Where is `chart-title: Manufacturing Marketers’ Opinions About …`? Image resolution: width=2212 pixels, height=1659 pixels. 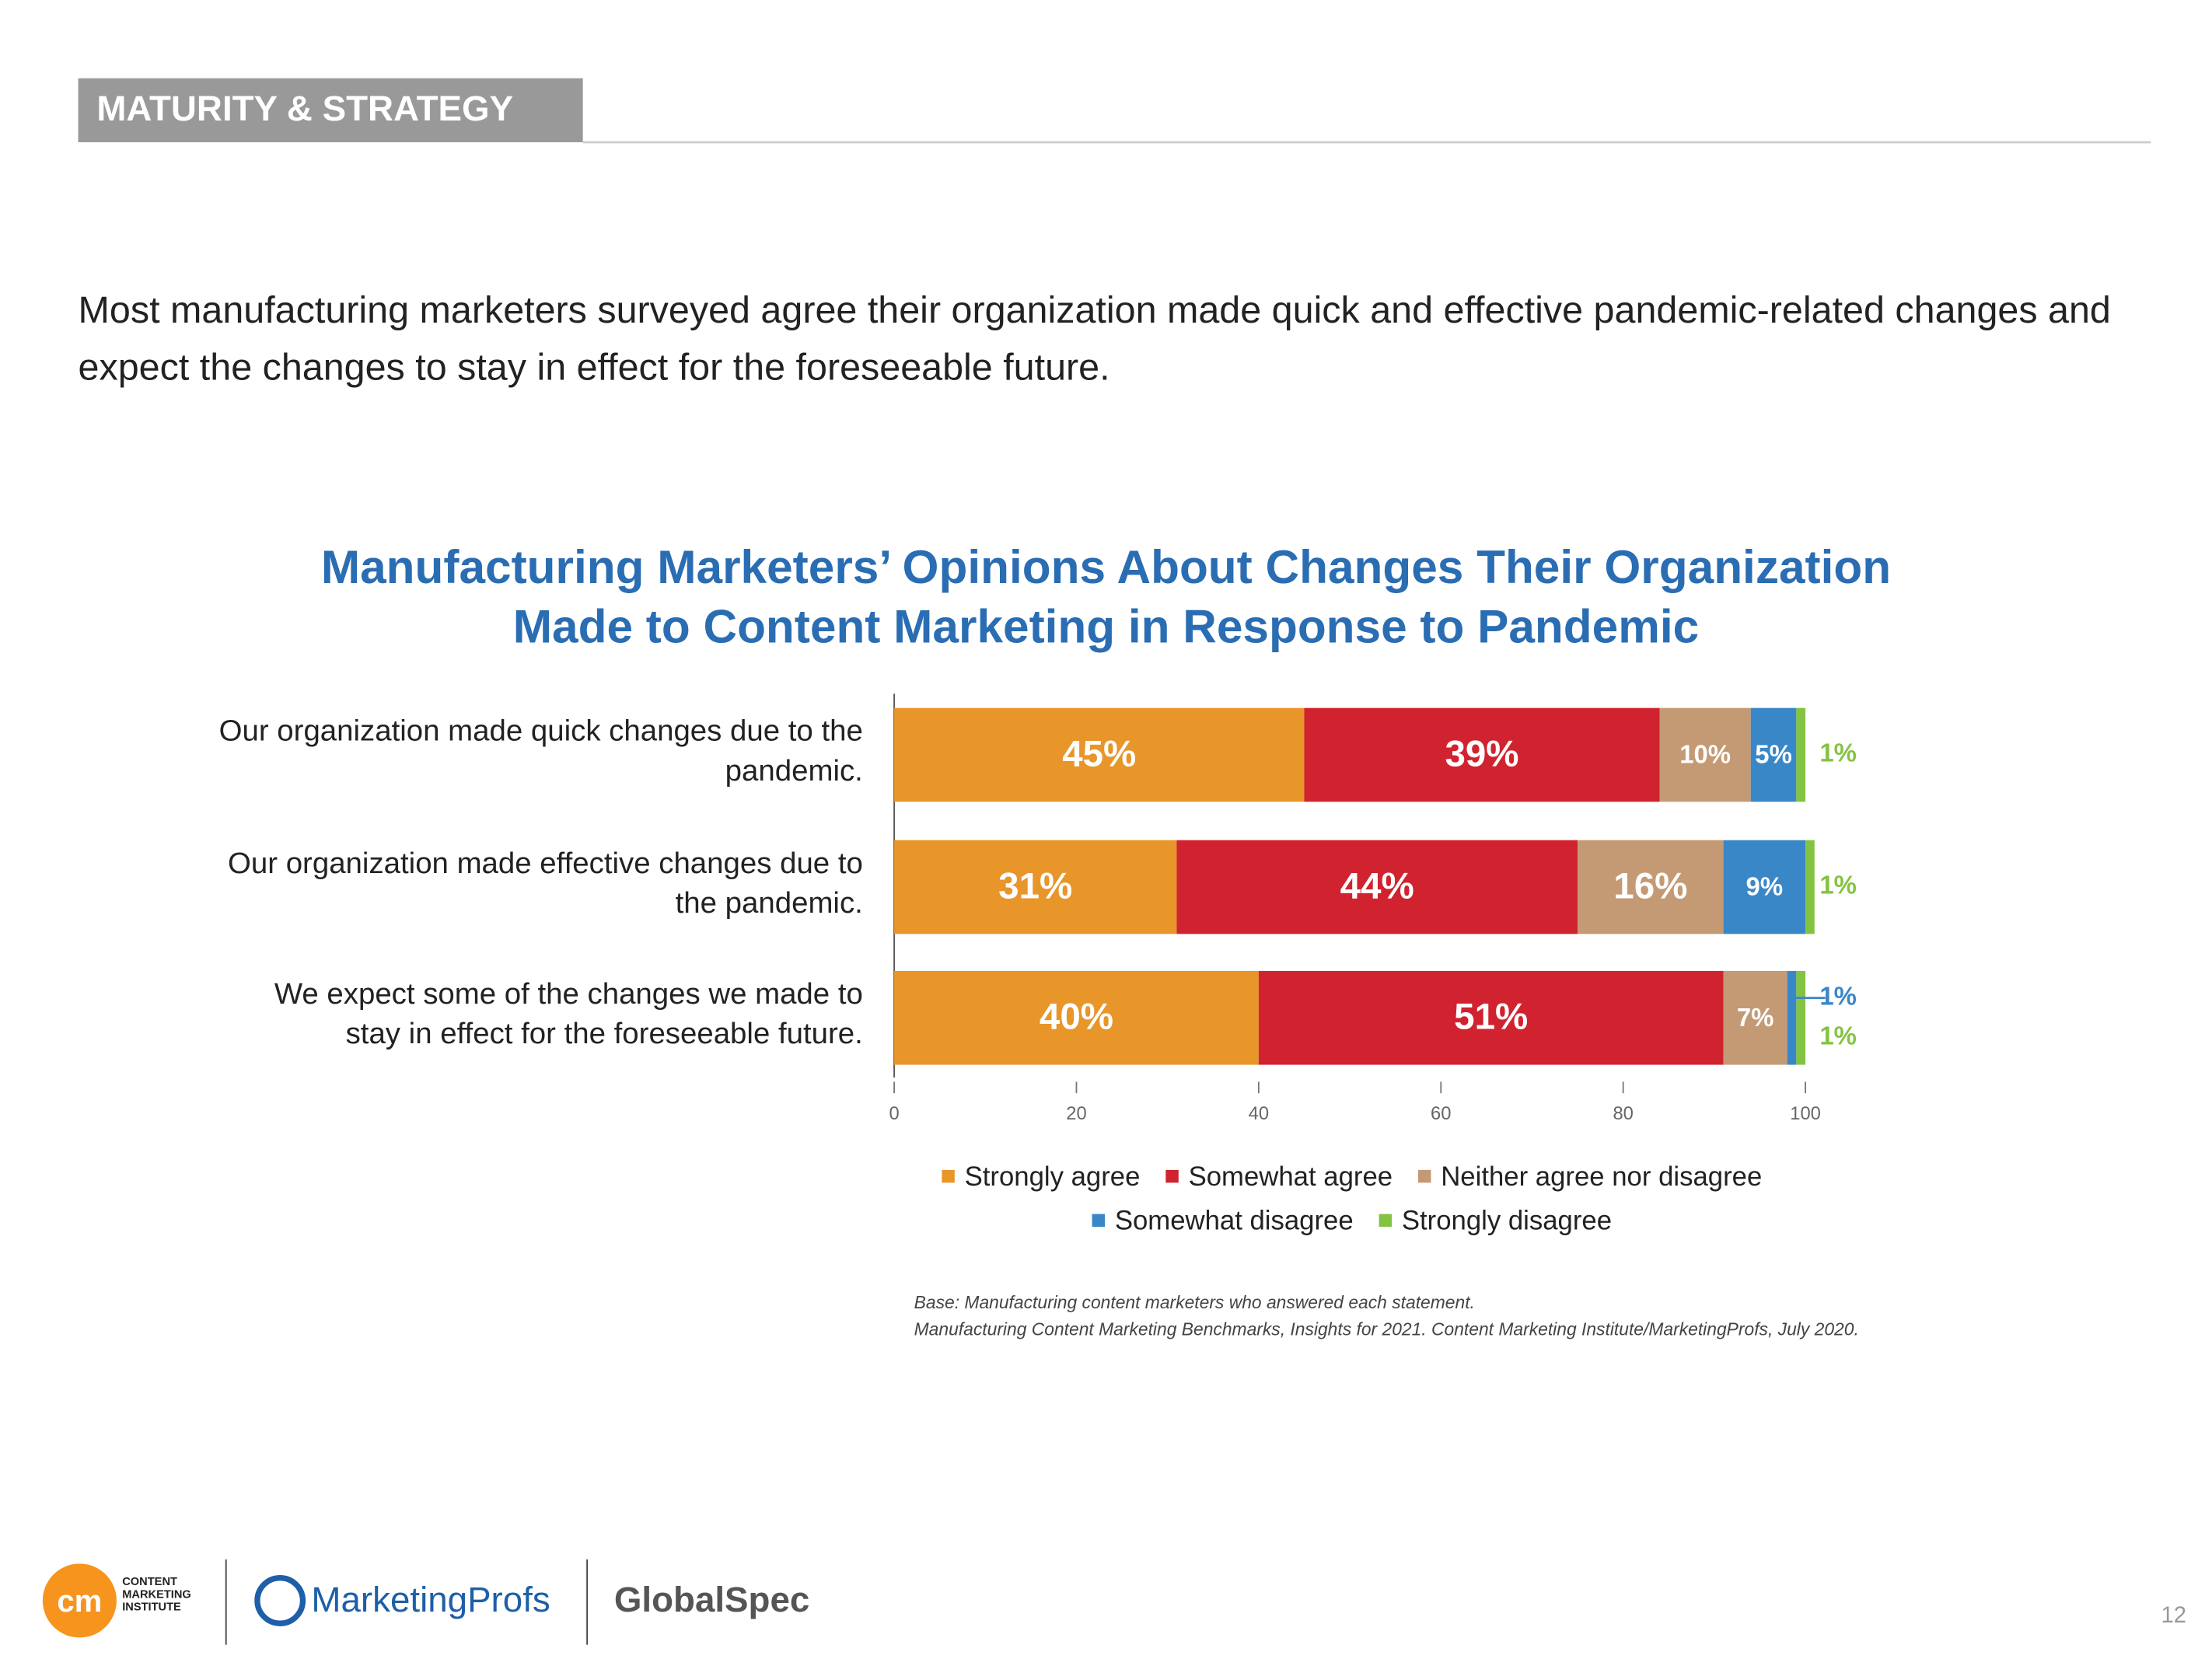
chart-title: Manufacturing Marketers’ Opinions About … is located at coordinates (1106, 596).